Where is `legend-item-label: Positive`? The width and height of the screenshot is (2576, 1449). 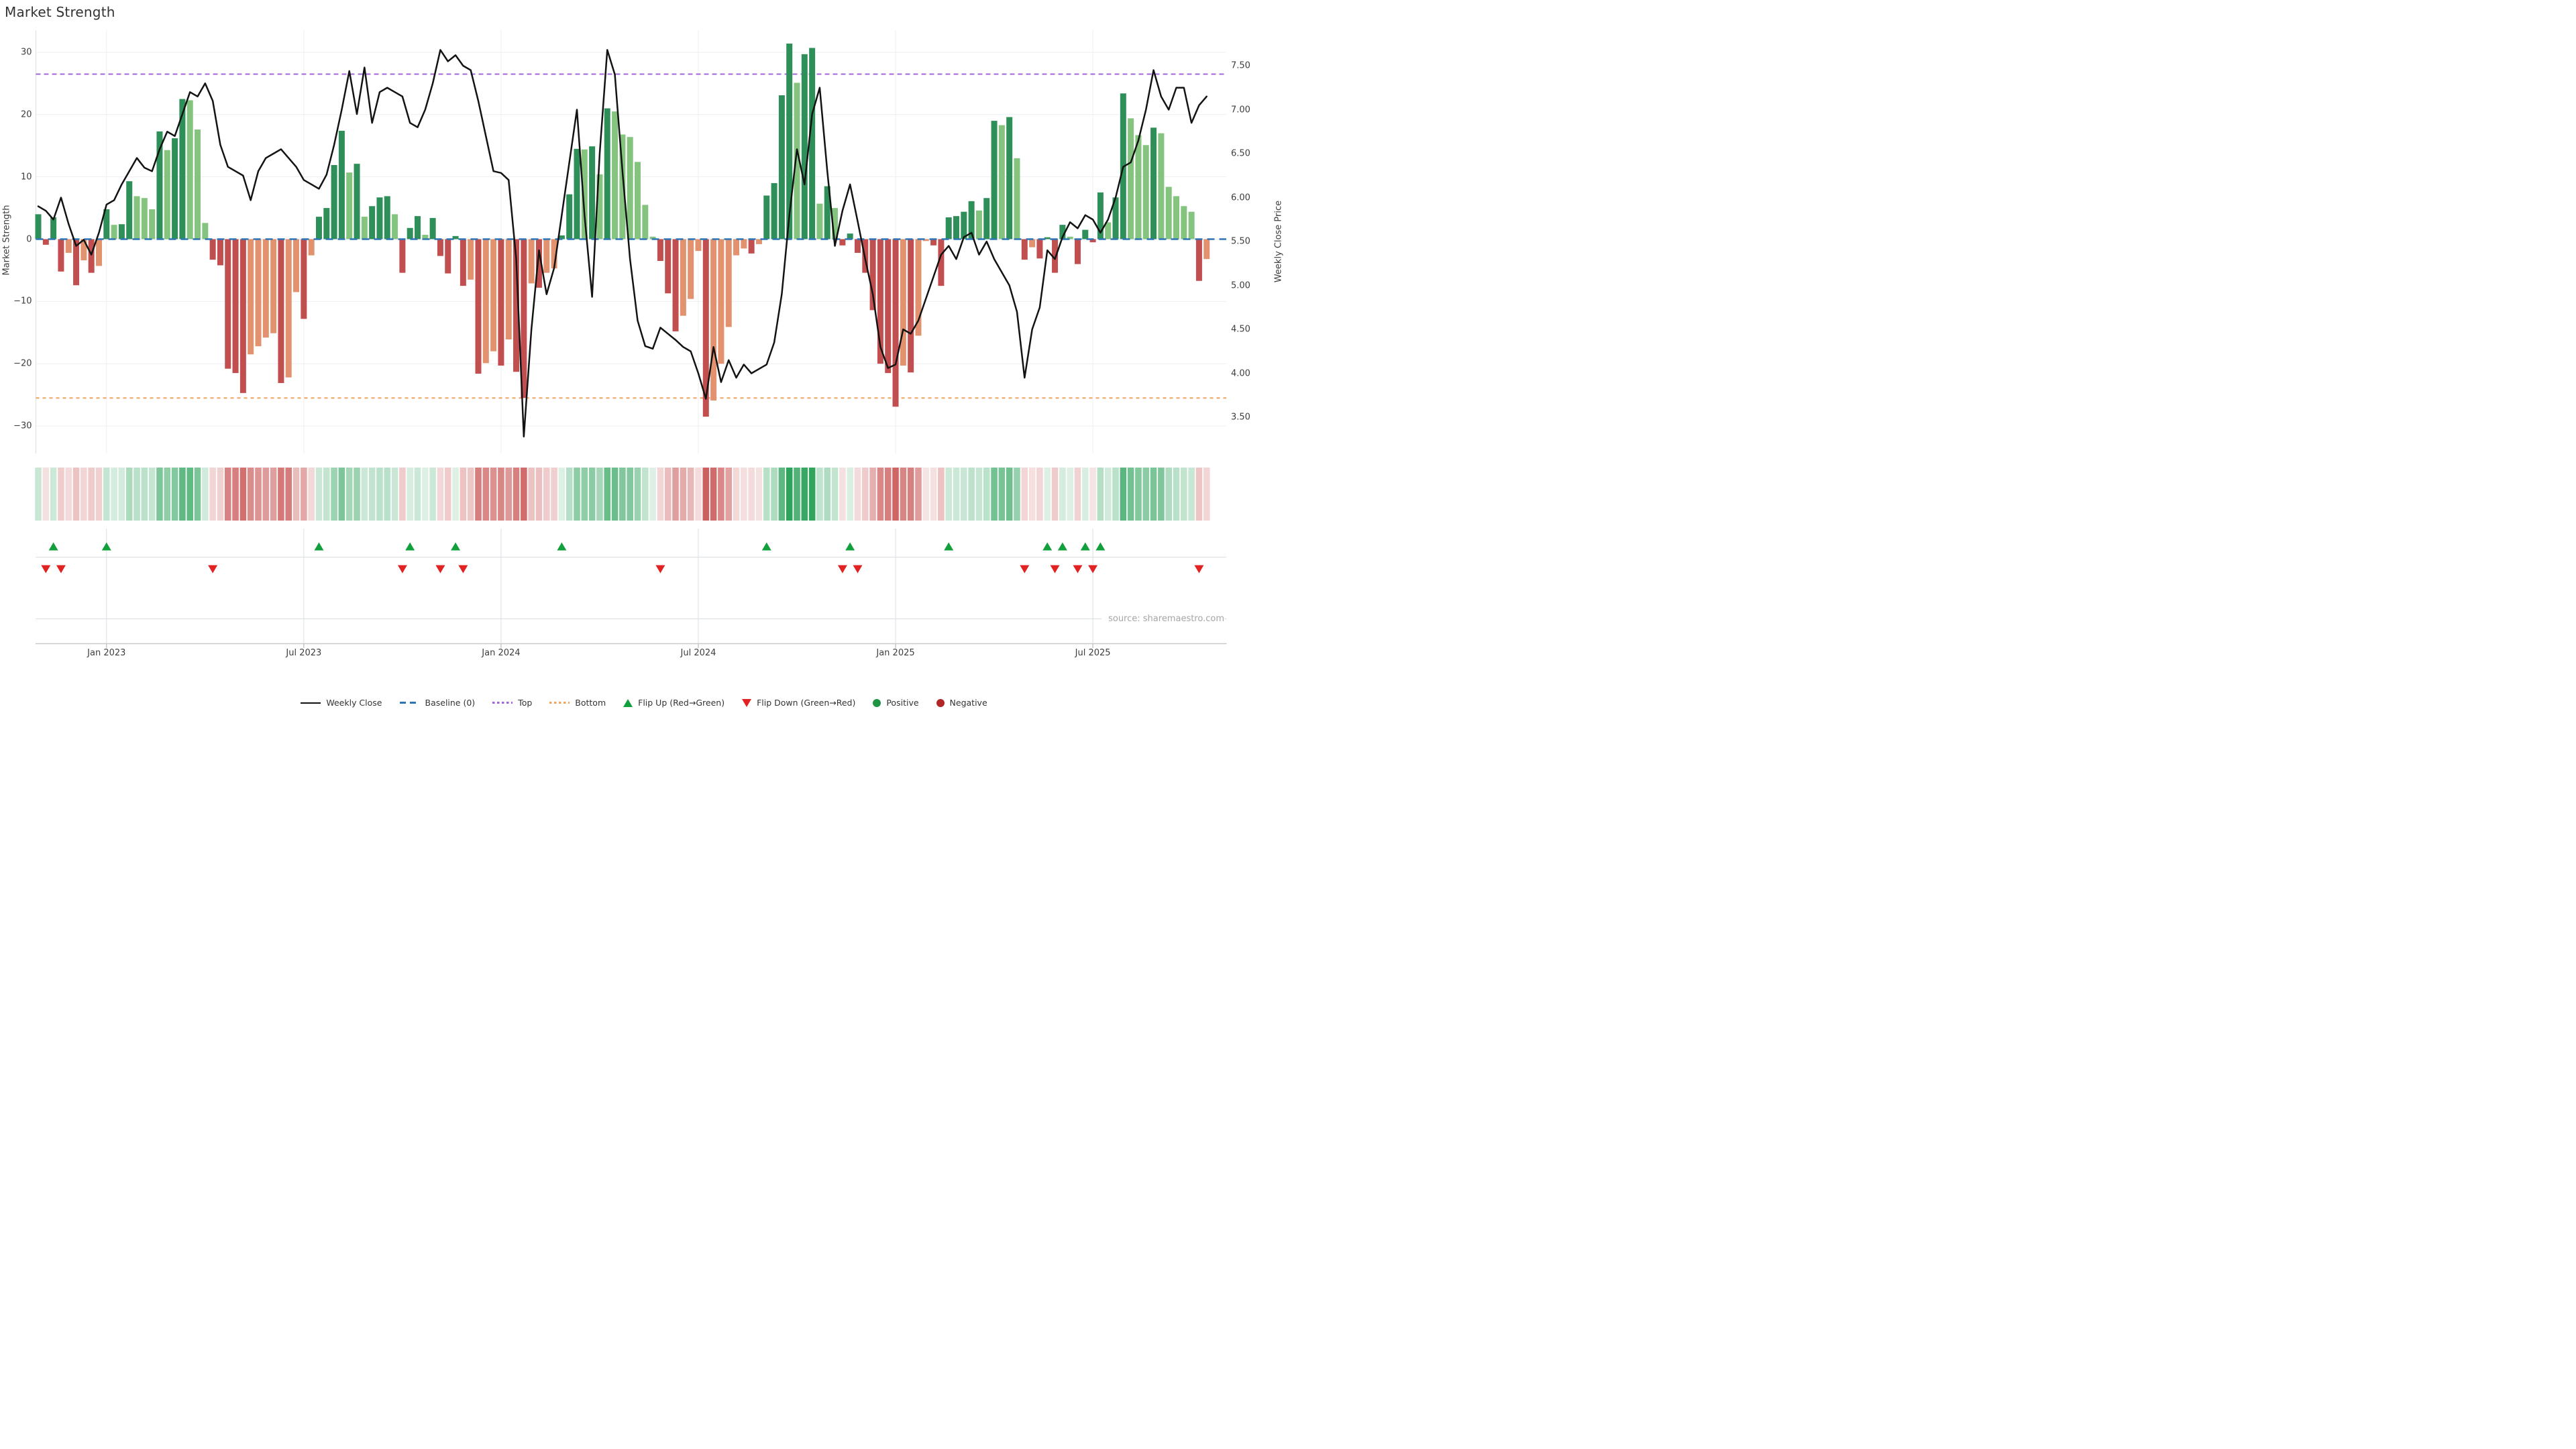 legend-item-label: Positive is located at coordinates (902, 703).